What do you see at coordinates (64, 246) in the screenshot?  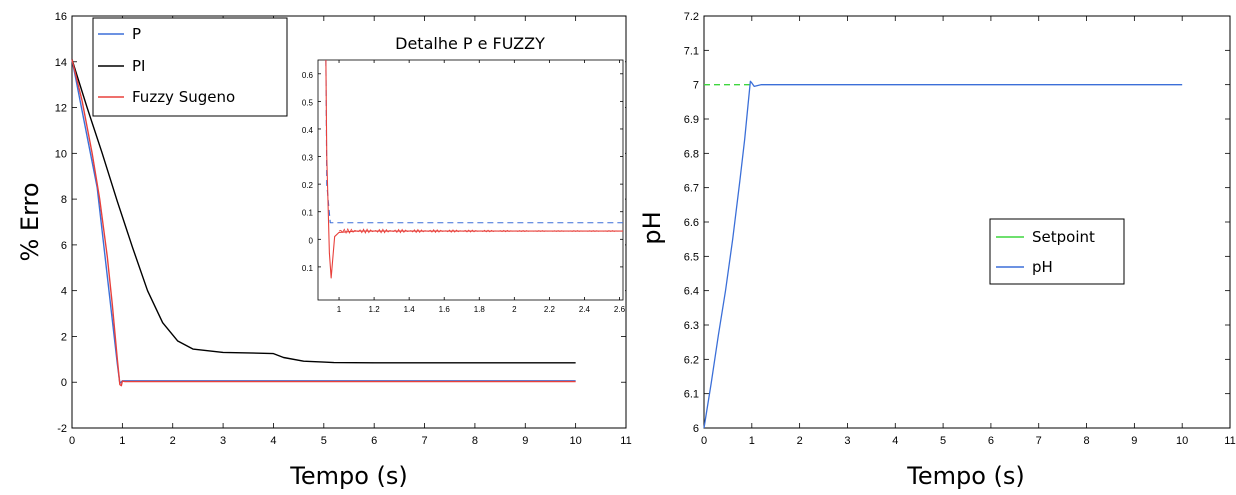 I see `error-y-tick-label: 6` at bounding box center [64, 246].